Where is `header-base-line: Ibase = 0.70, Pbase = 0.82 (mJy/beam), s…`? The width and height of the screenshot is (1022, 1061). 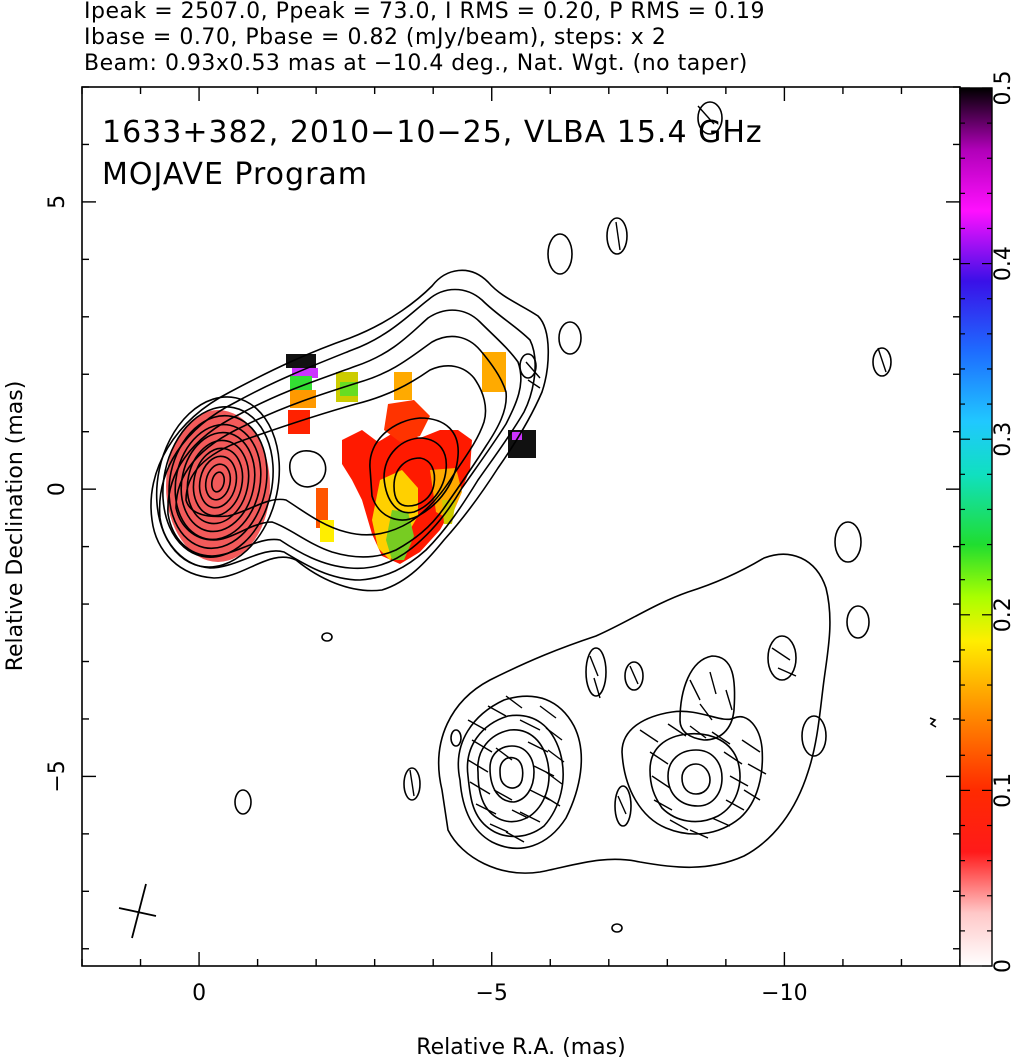 header-base-line: Ibase = 0.70, Pbase = 0.82 (mJy/beam), s… is located at coordinates (375, 37).